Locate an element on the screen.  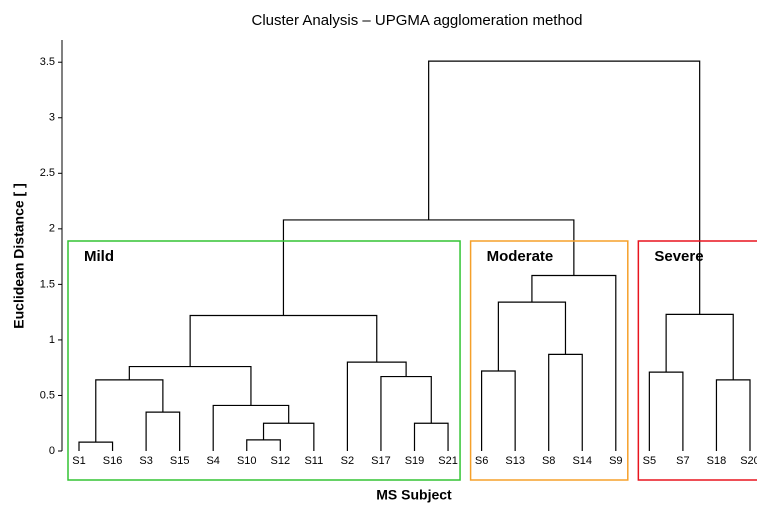
y-tick-label: 3 is located at coordinates (52, 118).